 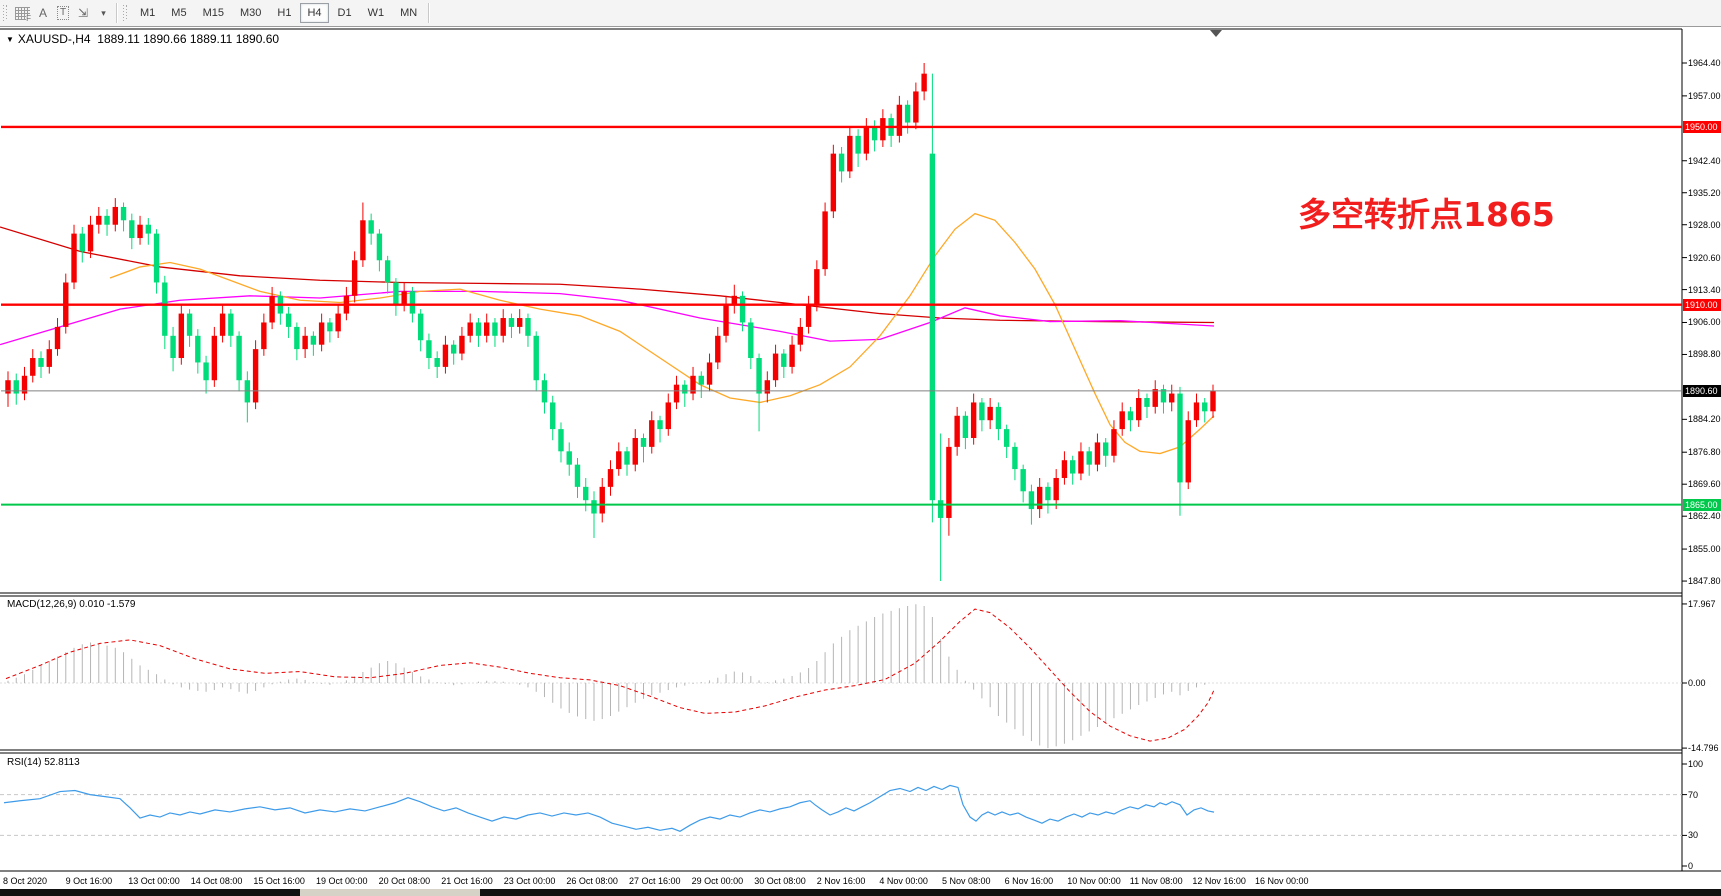 I want to click on macd-scale-label: -14.796, so click(x=1703, y=748).